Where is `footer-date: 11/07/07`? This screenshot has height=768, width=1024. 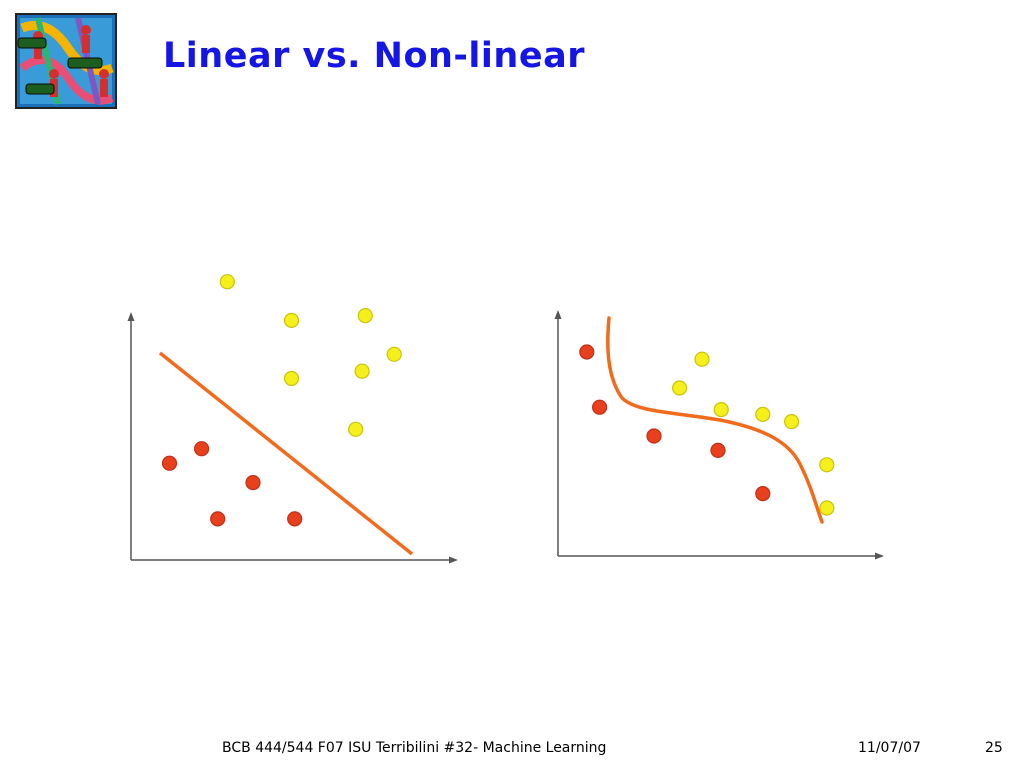 footer-date: 11/07/07 is located at coordinates (889, 748).